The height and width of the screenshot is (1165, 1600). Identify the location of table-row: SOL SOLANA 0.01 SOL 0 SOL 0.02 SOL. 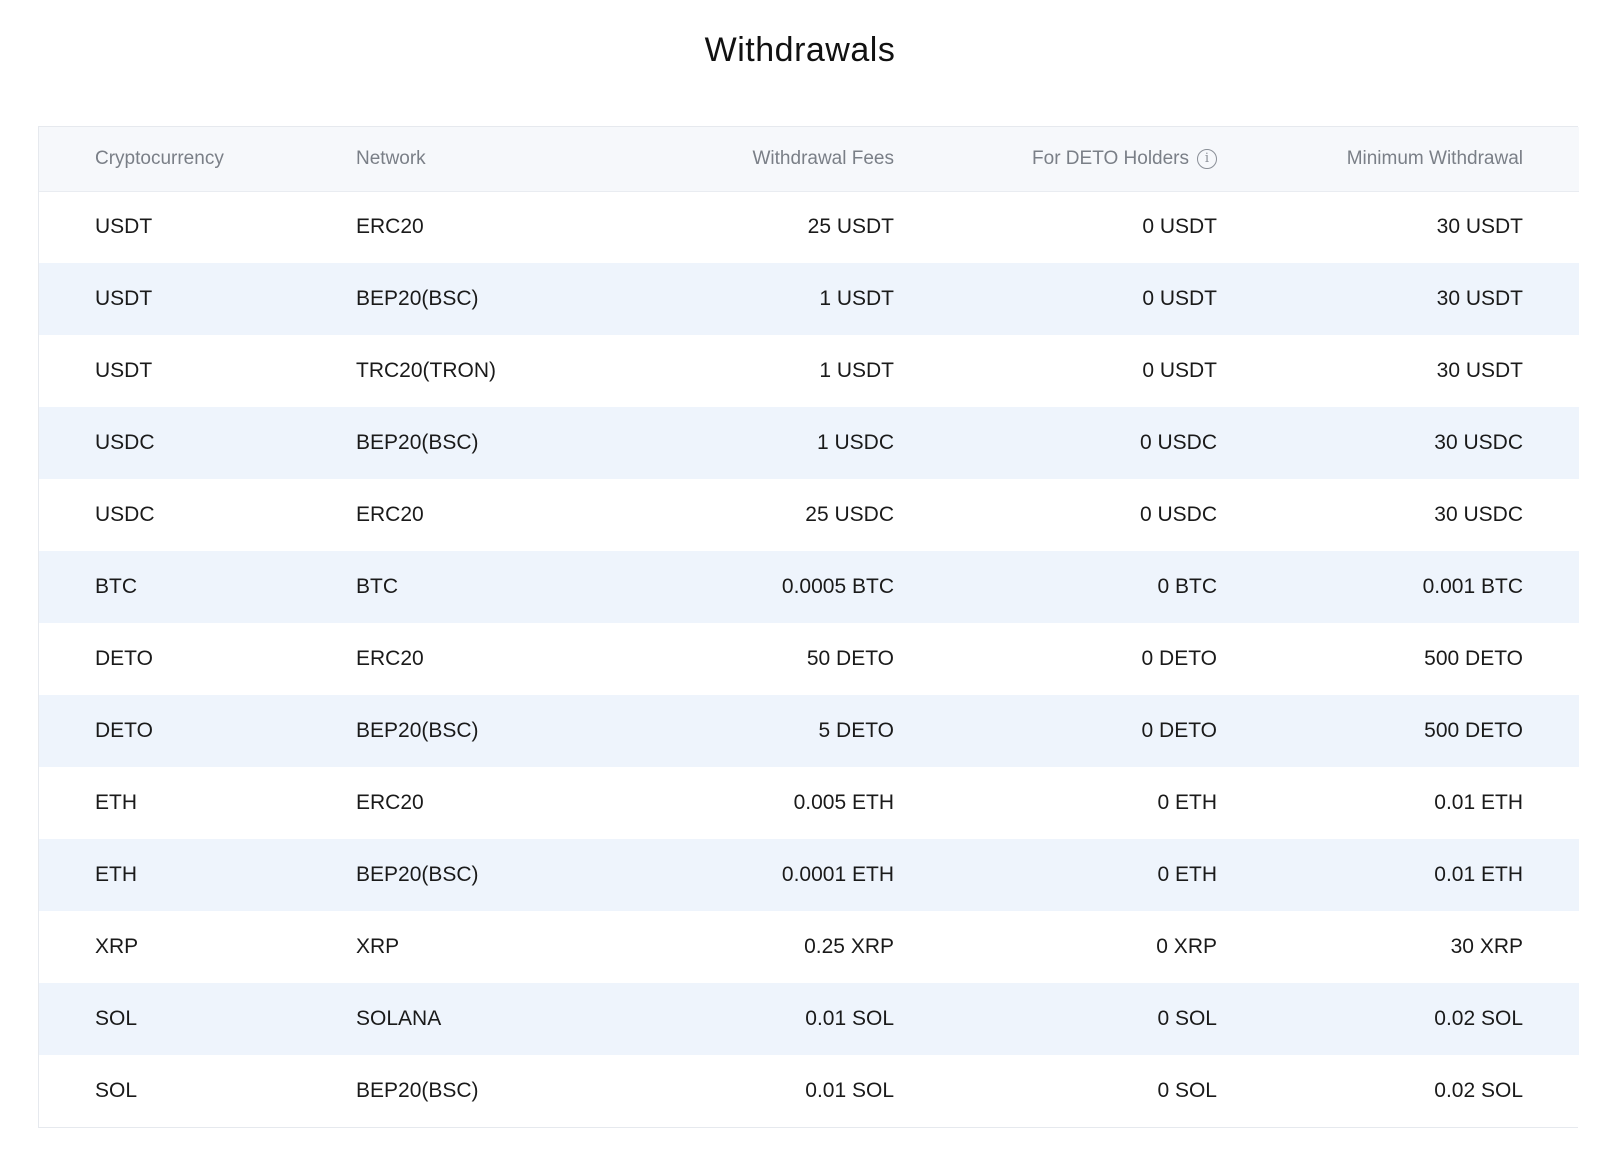
(809, 1019).